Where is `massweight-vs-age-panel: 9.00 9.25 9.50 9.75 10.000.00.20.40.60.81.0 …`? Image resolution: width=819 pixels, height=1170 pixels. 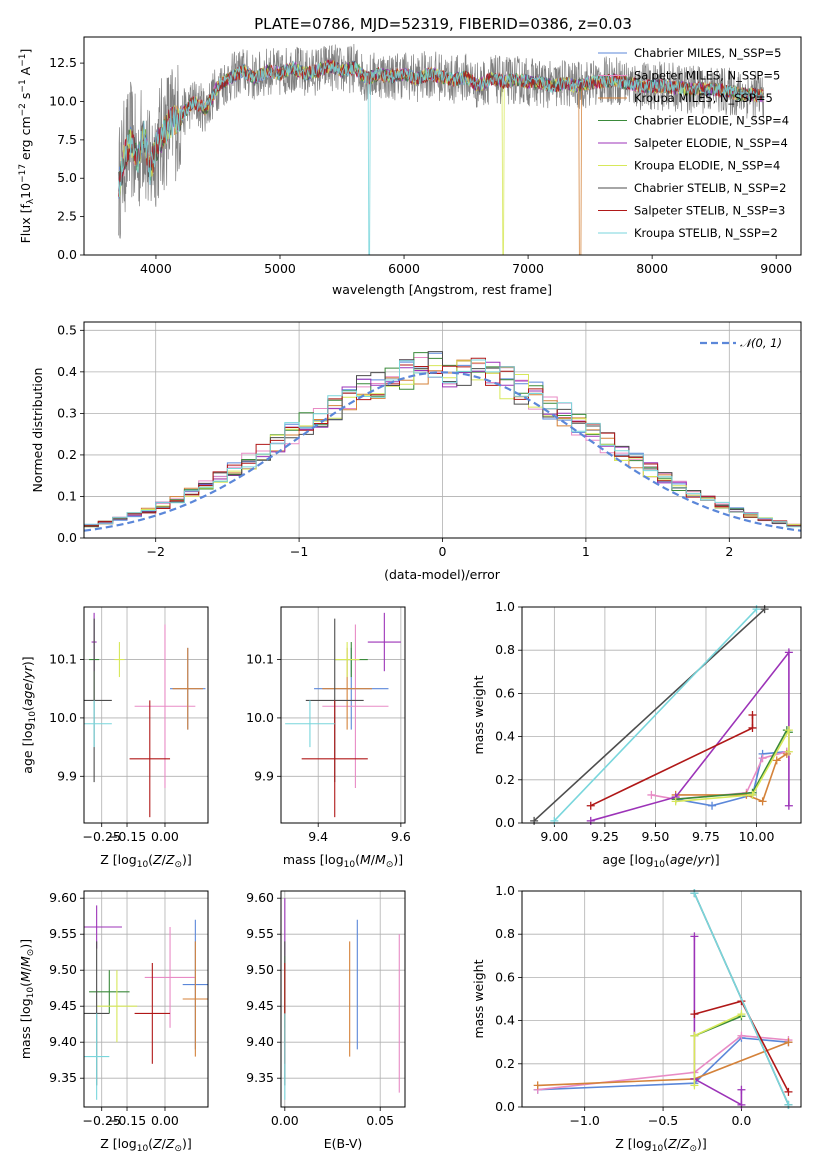
massweight-vs-age-panel: 9.00 9.25 9.50 9.75 10.000.00.20.40.60.81.0 … is located at coordinates (636, 734).